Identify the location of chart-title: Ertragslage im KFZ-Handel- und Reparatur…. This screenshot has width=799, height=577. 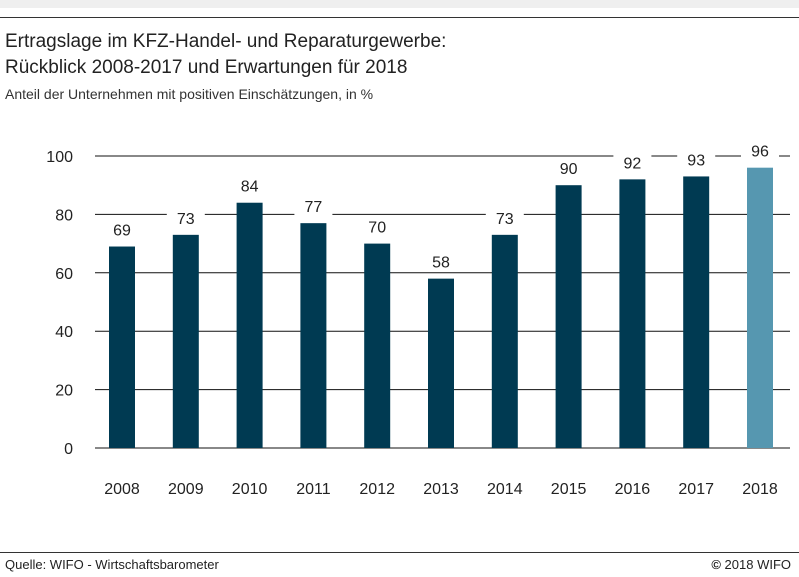
(225, 55).